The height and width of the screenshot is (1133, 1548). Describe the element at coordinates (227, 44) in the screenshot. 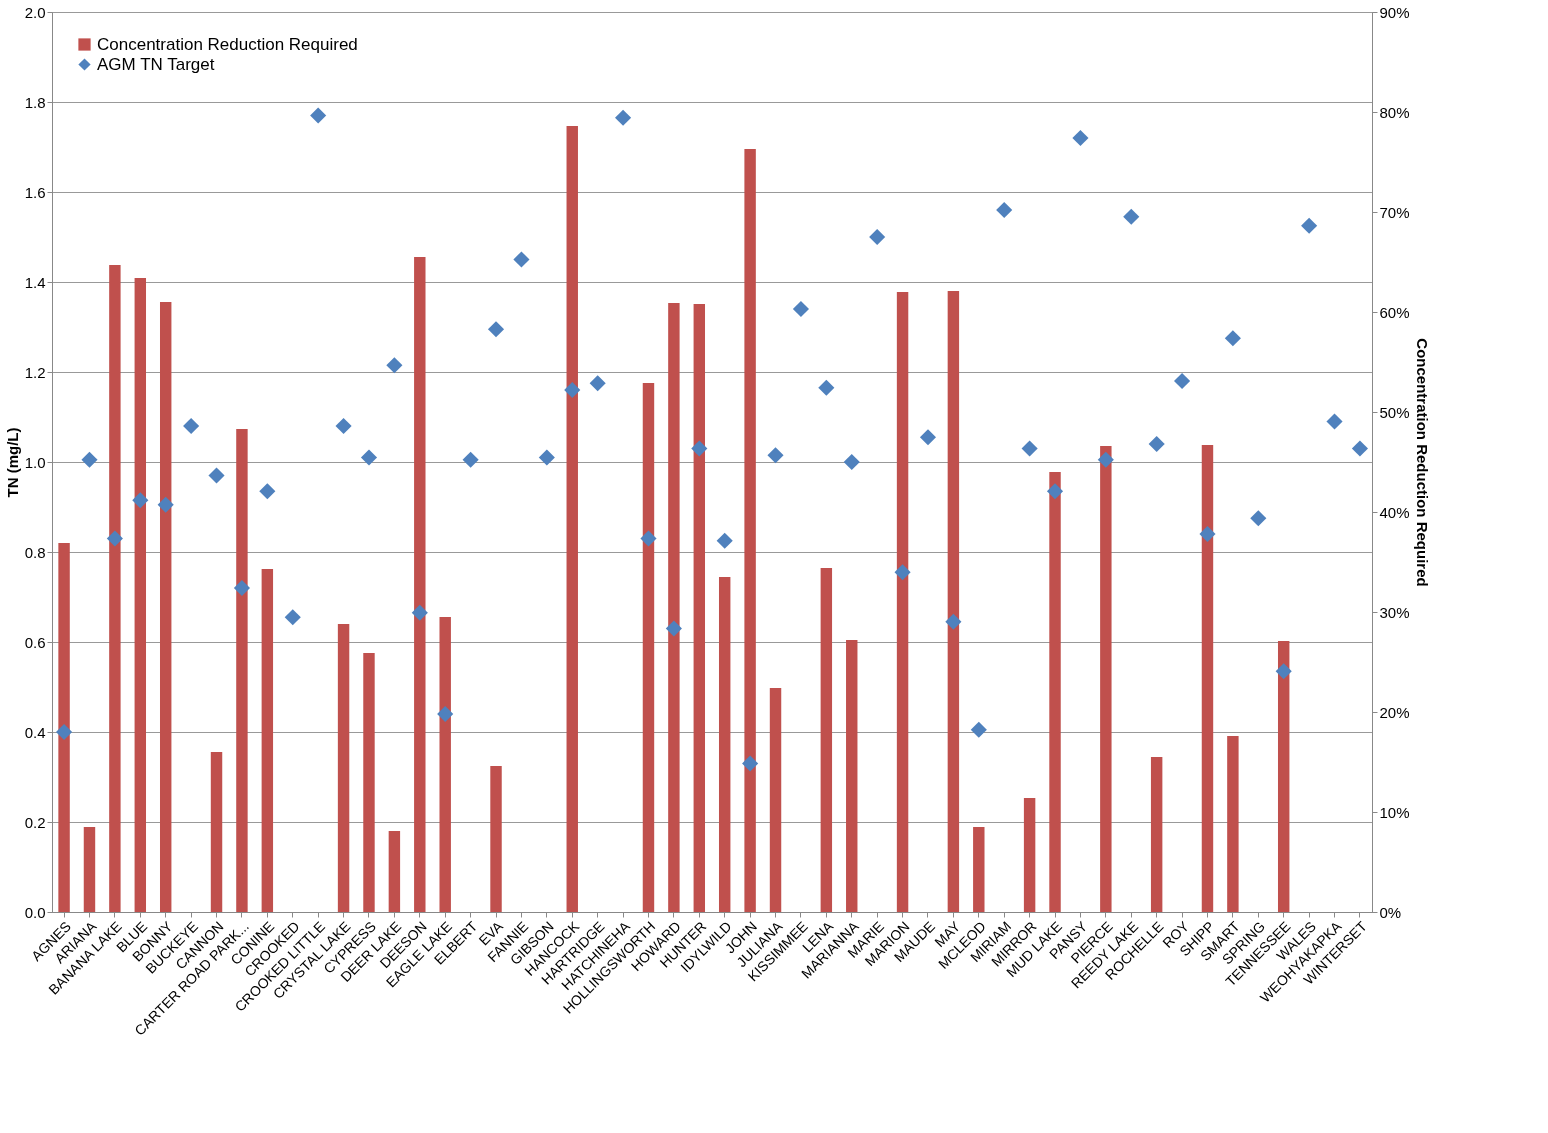

I see `legend-label: Concentration Reduction Required` at that location.